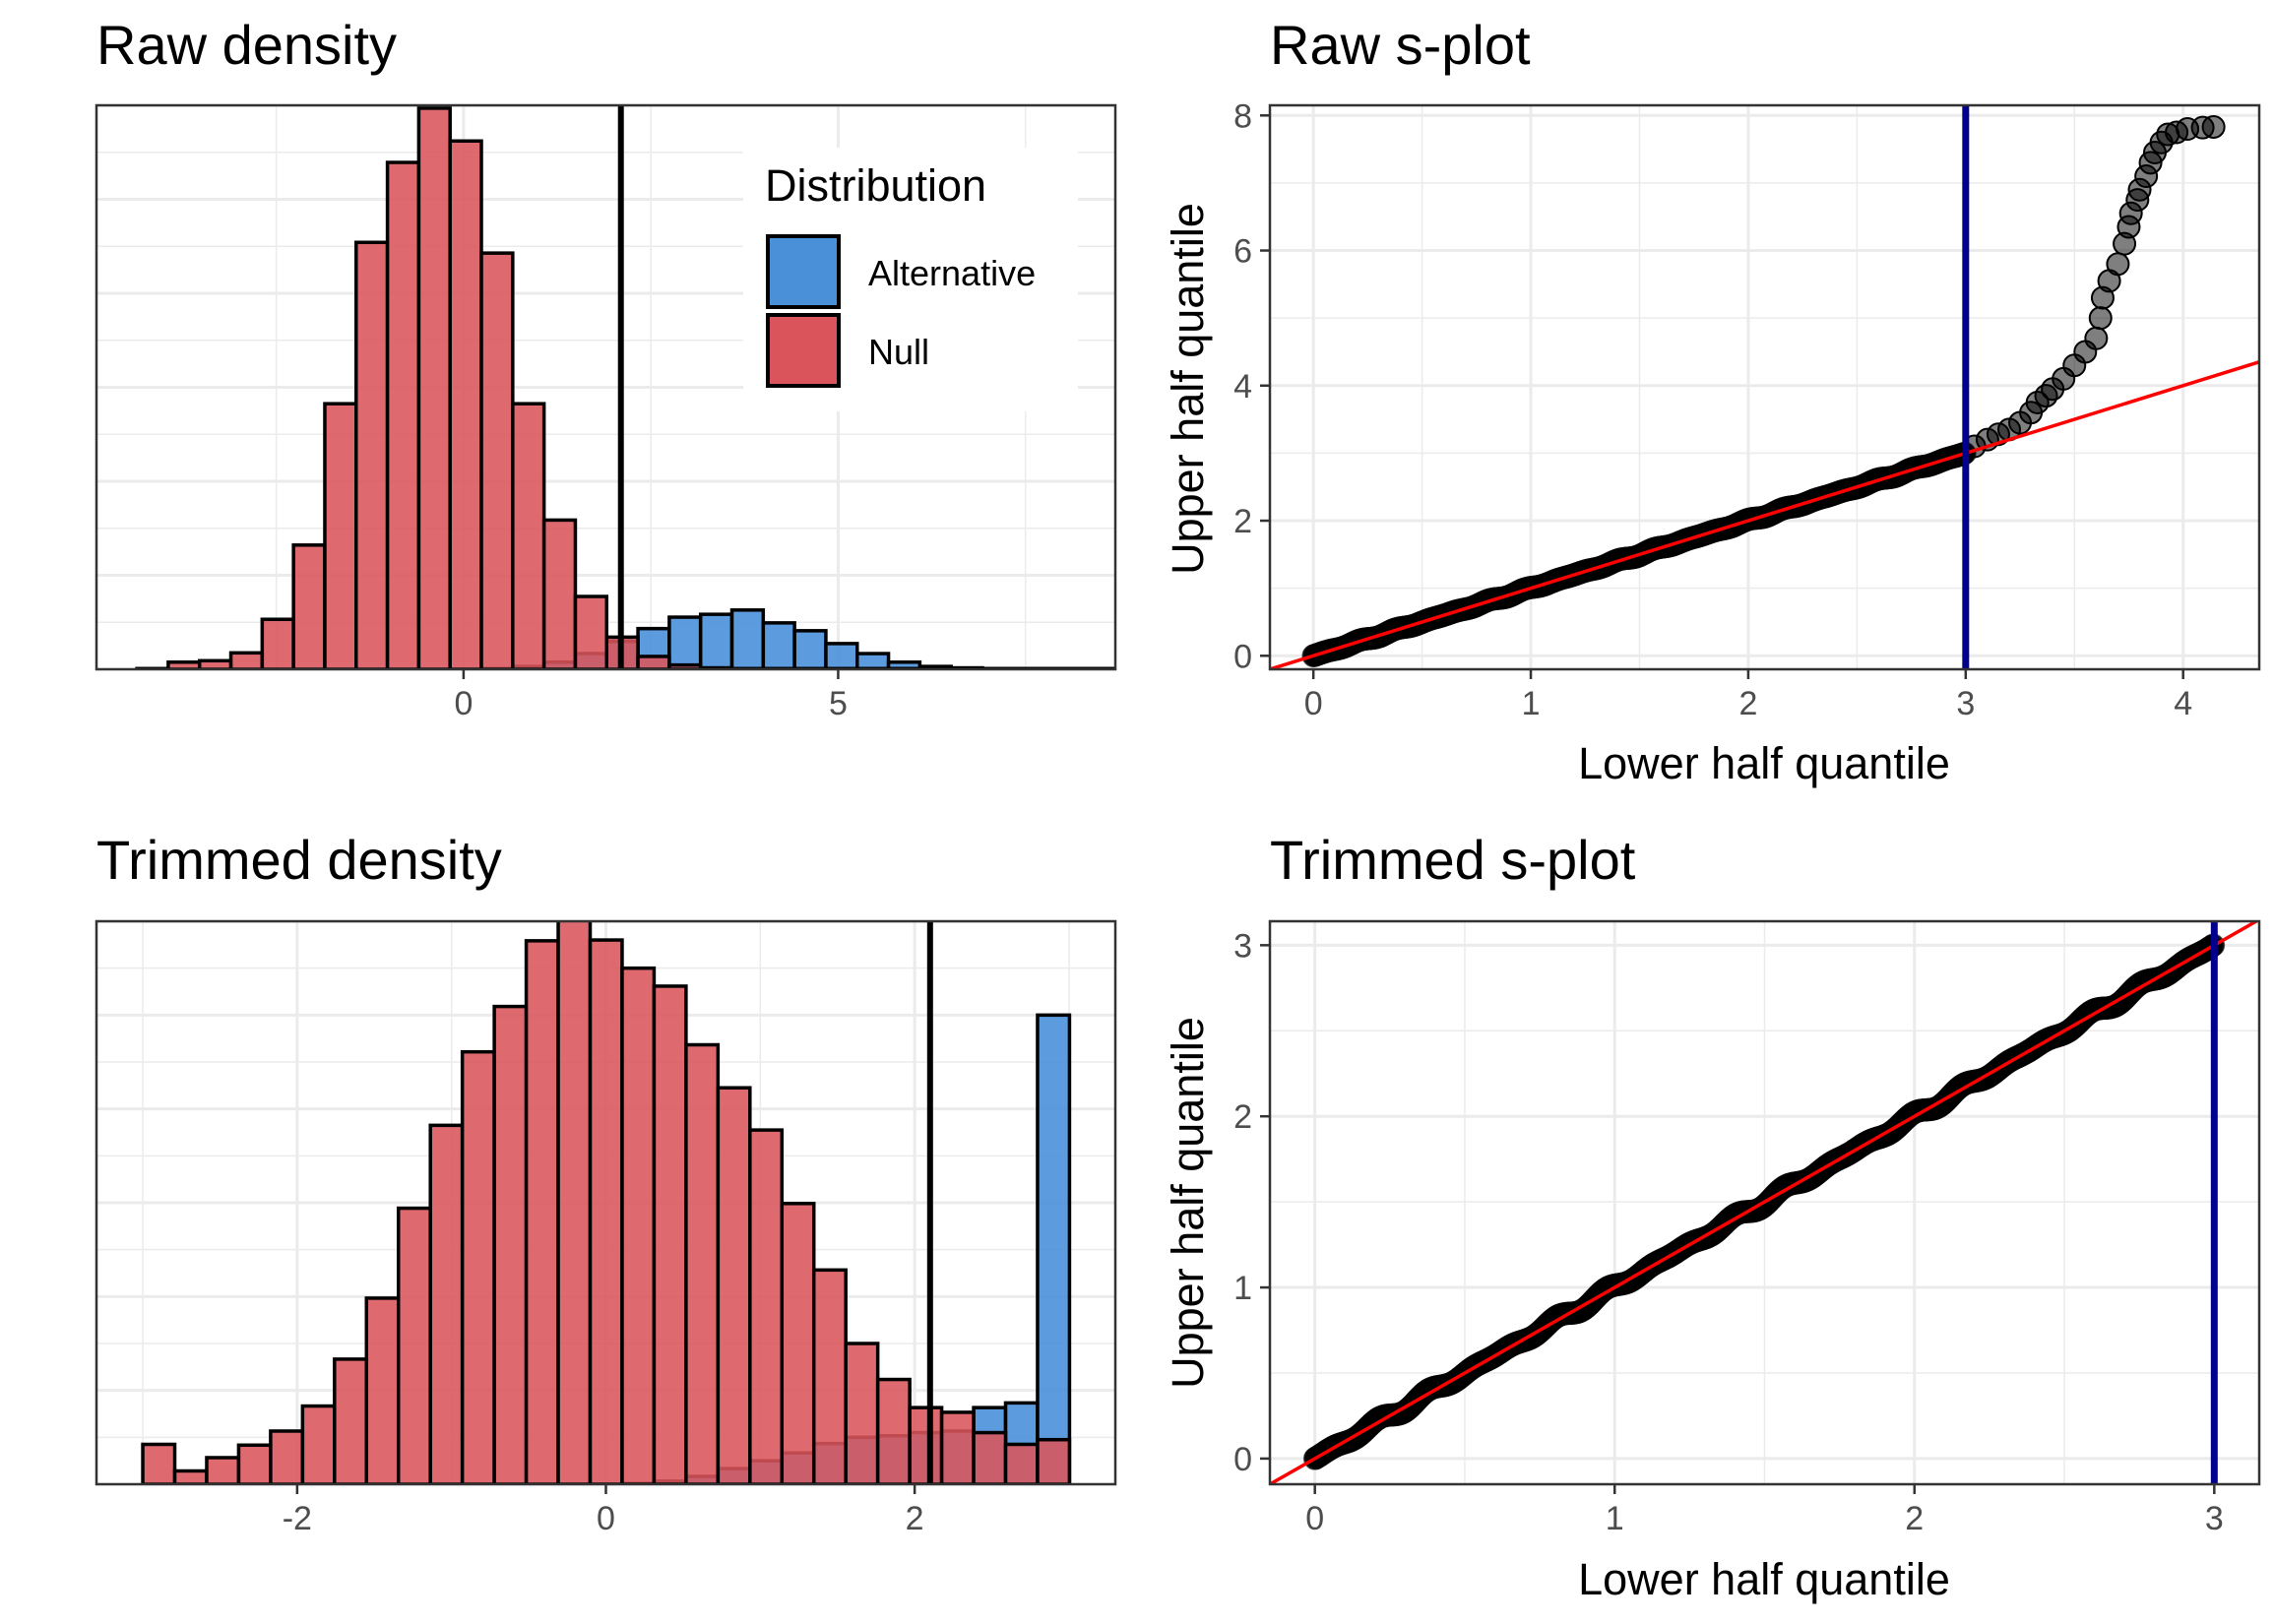 The image size is (2274, 1624). I want to click on raw-splot-ylabel: Upper half quantile, so click(1188, 389).